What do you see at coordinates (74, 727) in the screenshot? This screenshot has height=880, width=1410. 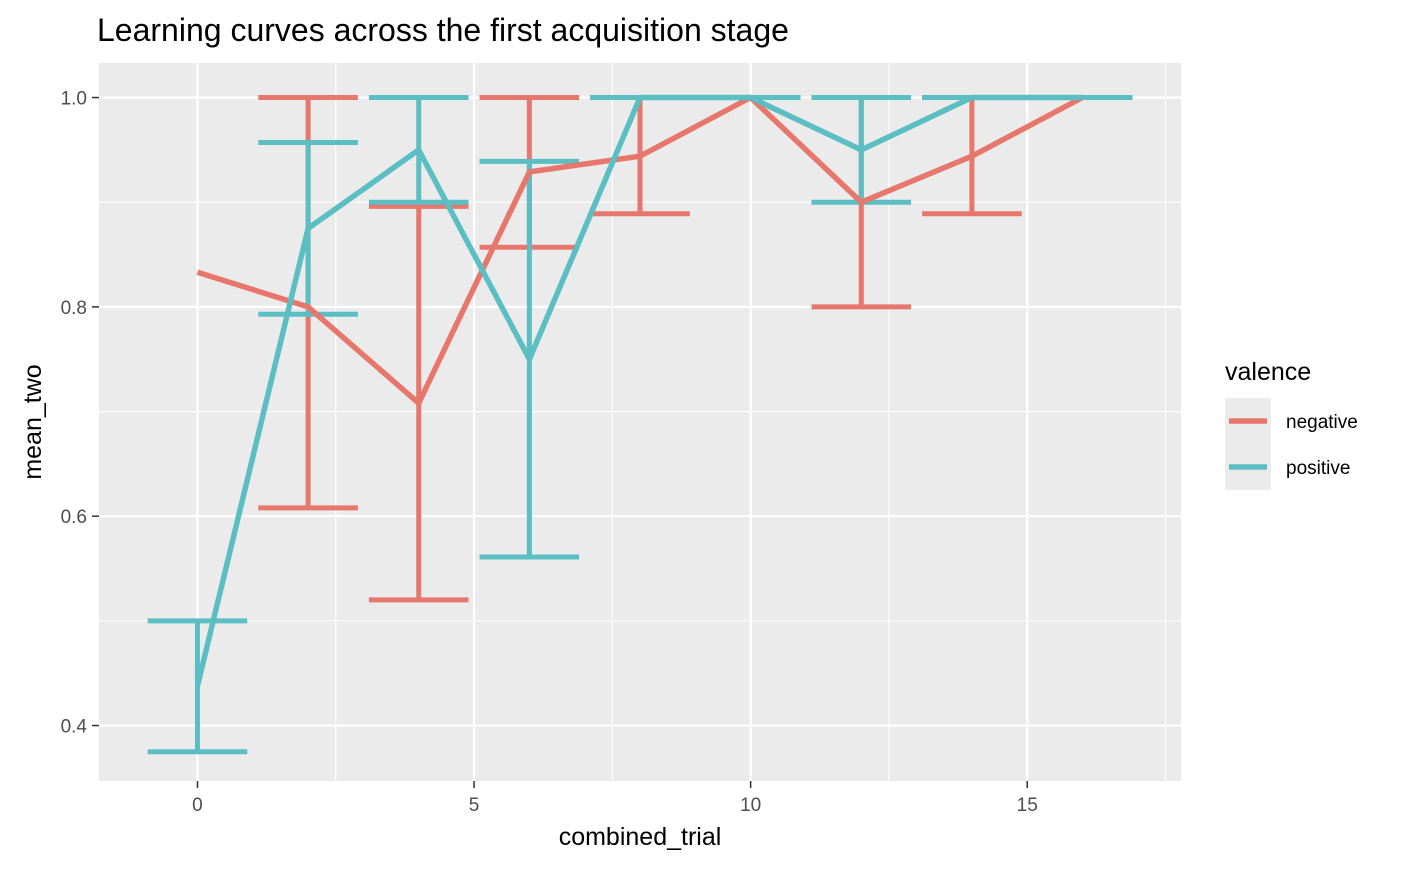 I see `y-tick-label: 0.4` at bounding box center [74, 727].